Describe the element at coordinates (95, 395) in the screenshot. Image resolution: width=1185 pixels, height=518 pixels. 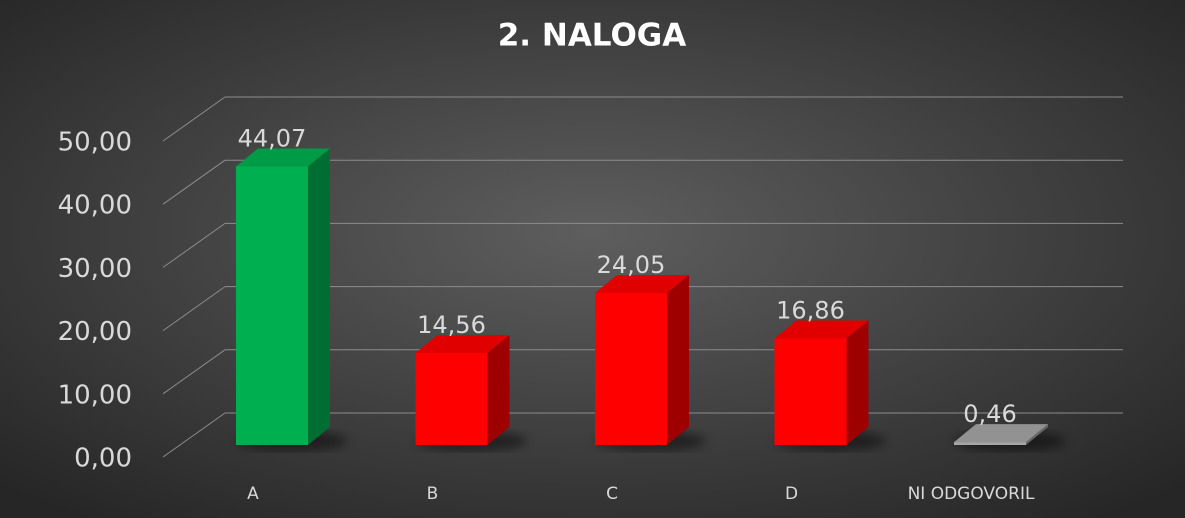
I see `y-tick-label: 10,00` at that location.